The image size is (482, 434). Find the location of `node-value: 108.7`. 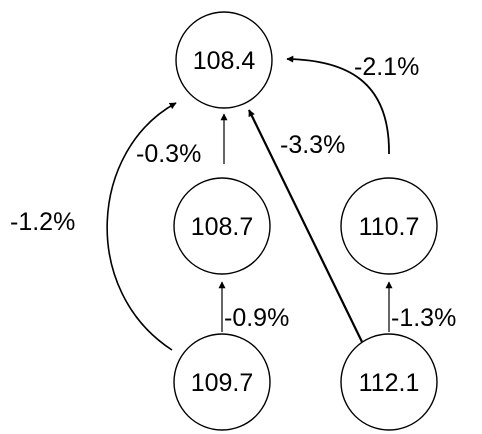

node-value: 108.7 is located at coordinates (222, 227).